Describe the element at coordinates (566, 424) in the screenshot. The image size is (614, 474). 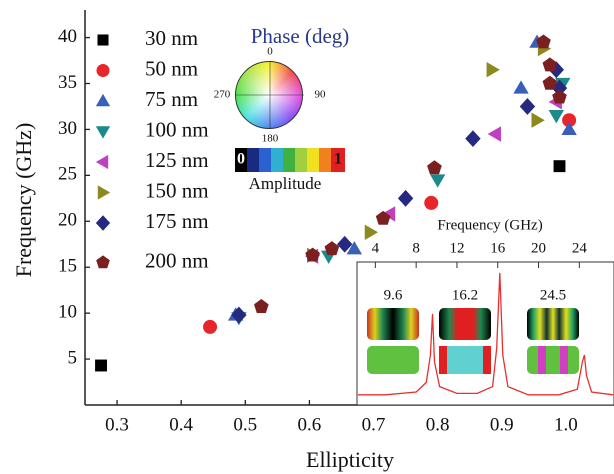
I see `x-tick-label: 1.0` at that location.